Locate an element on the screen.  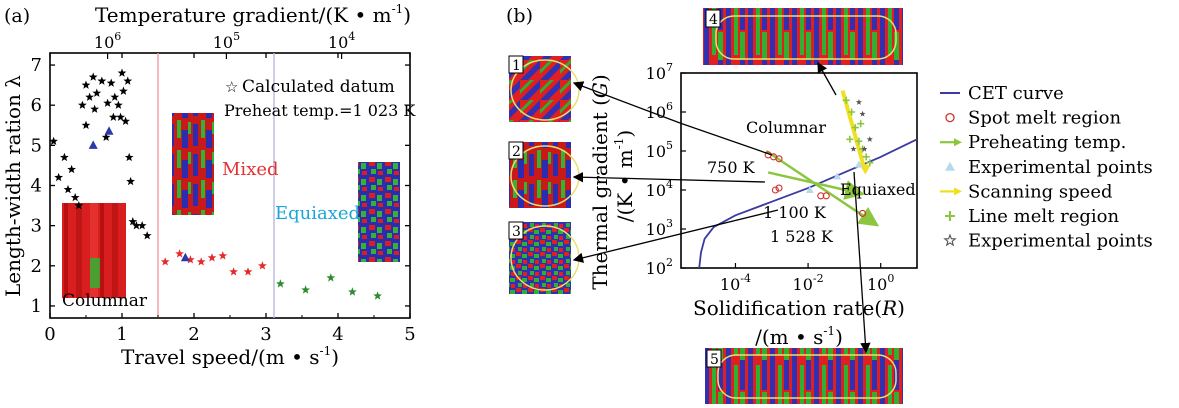
legend-label: Calculated datum is located at coordinates (318, 87).